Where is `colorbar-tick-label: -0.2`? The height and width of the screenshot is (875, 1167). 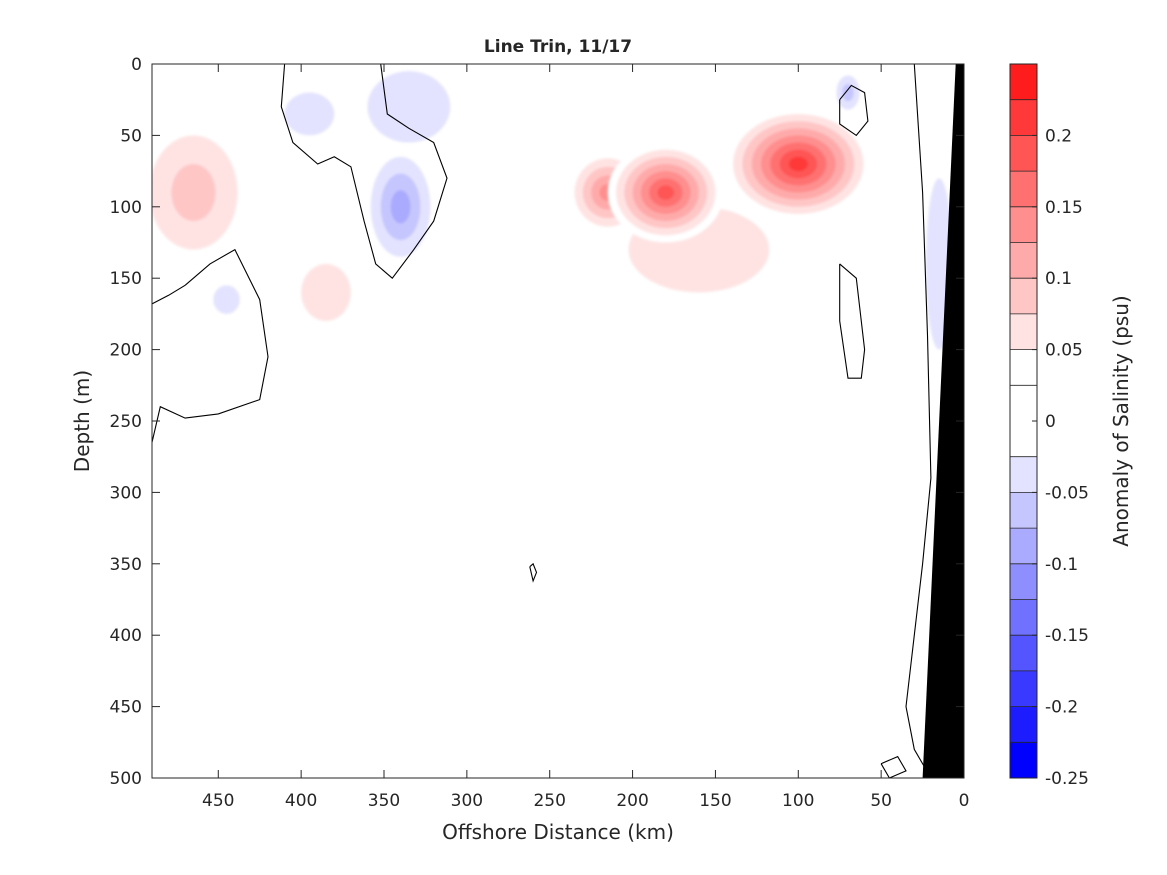
colorbar-tick-label: -0.2 is located at coordinates (1061, 708).